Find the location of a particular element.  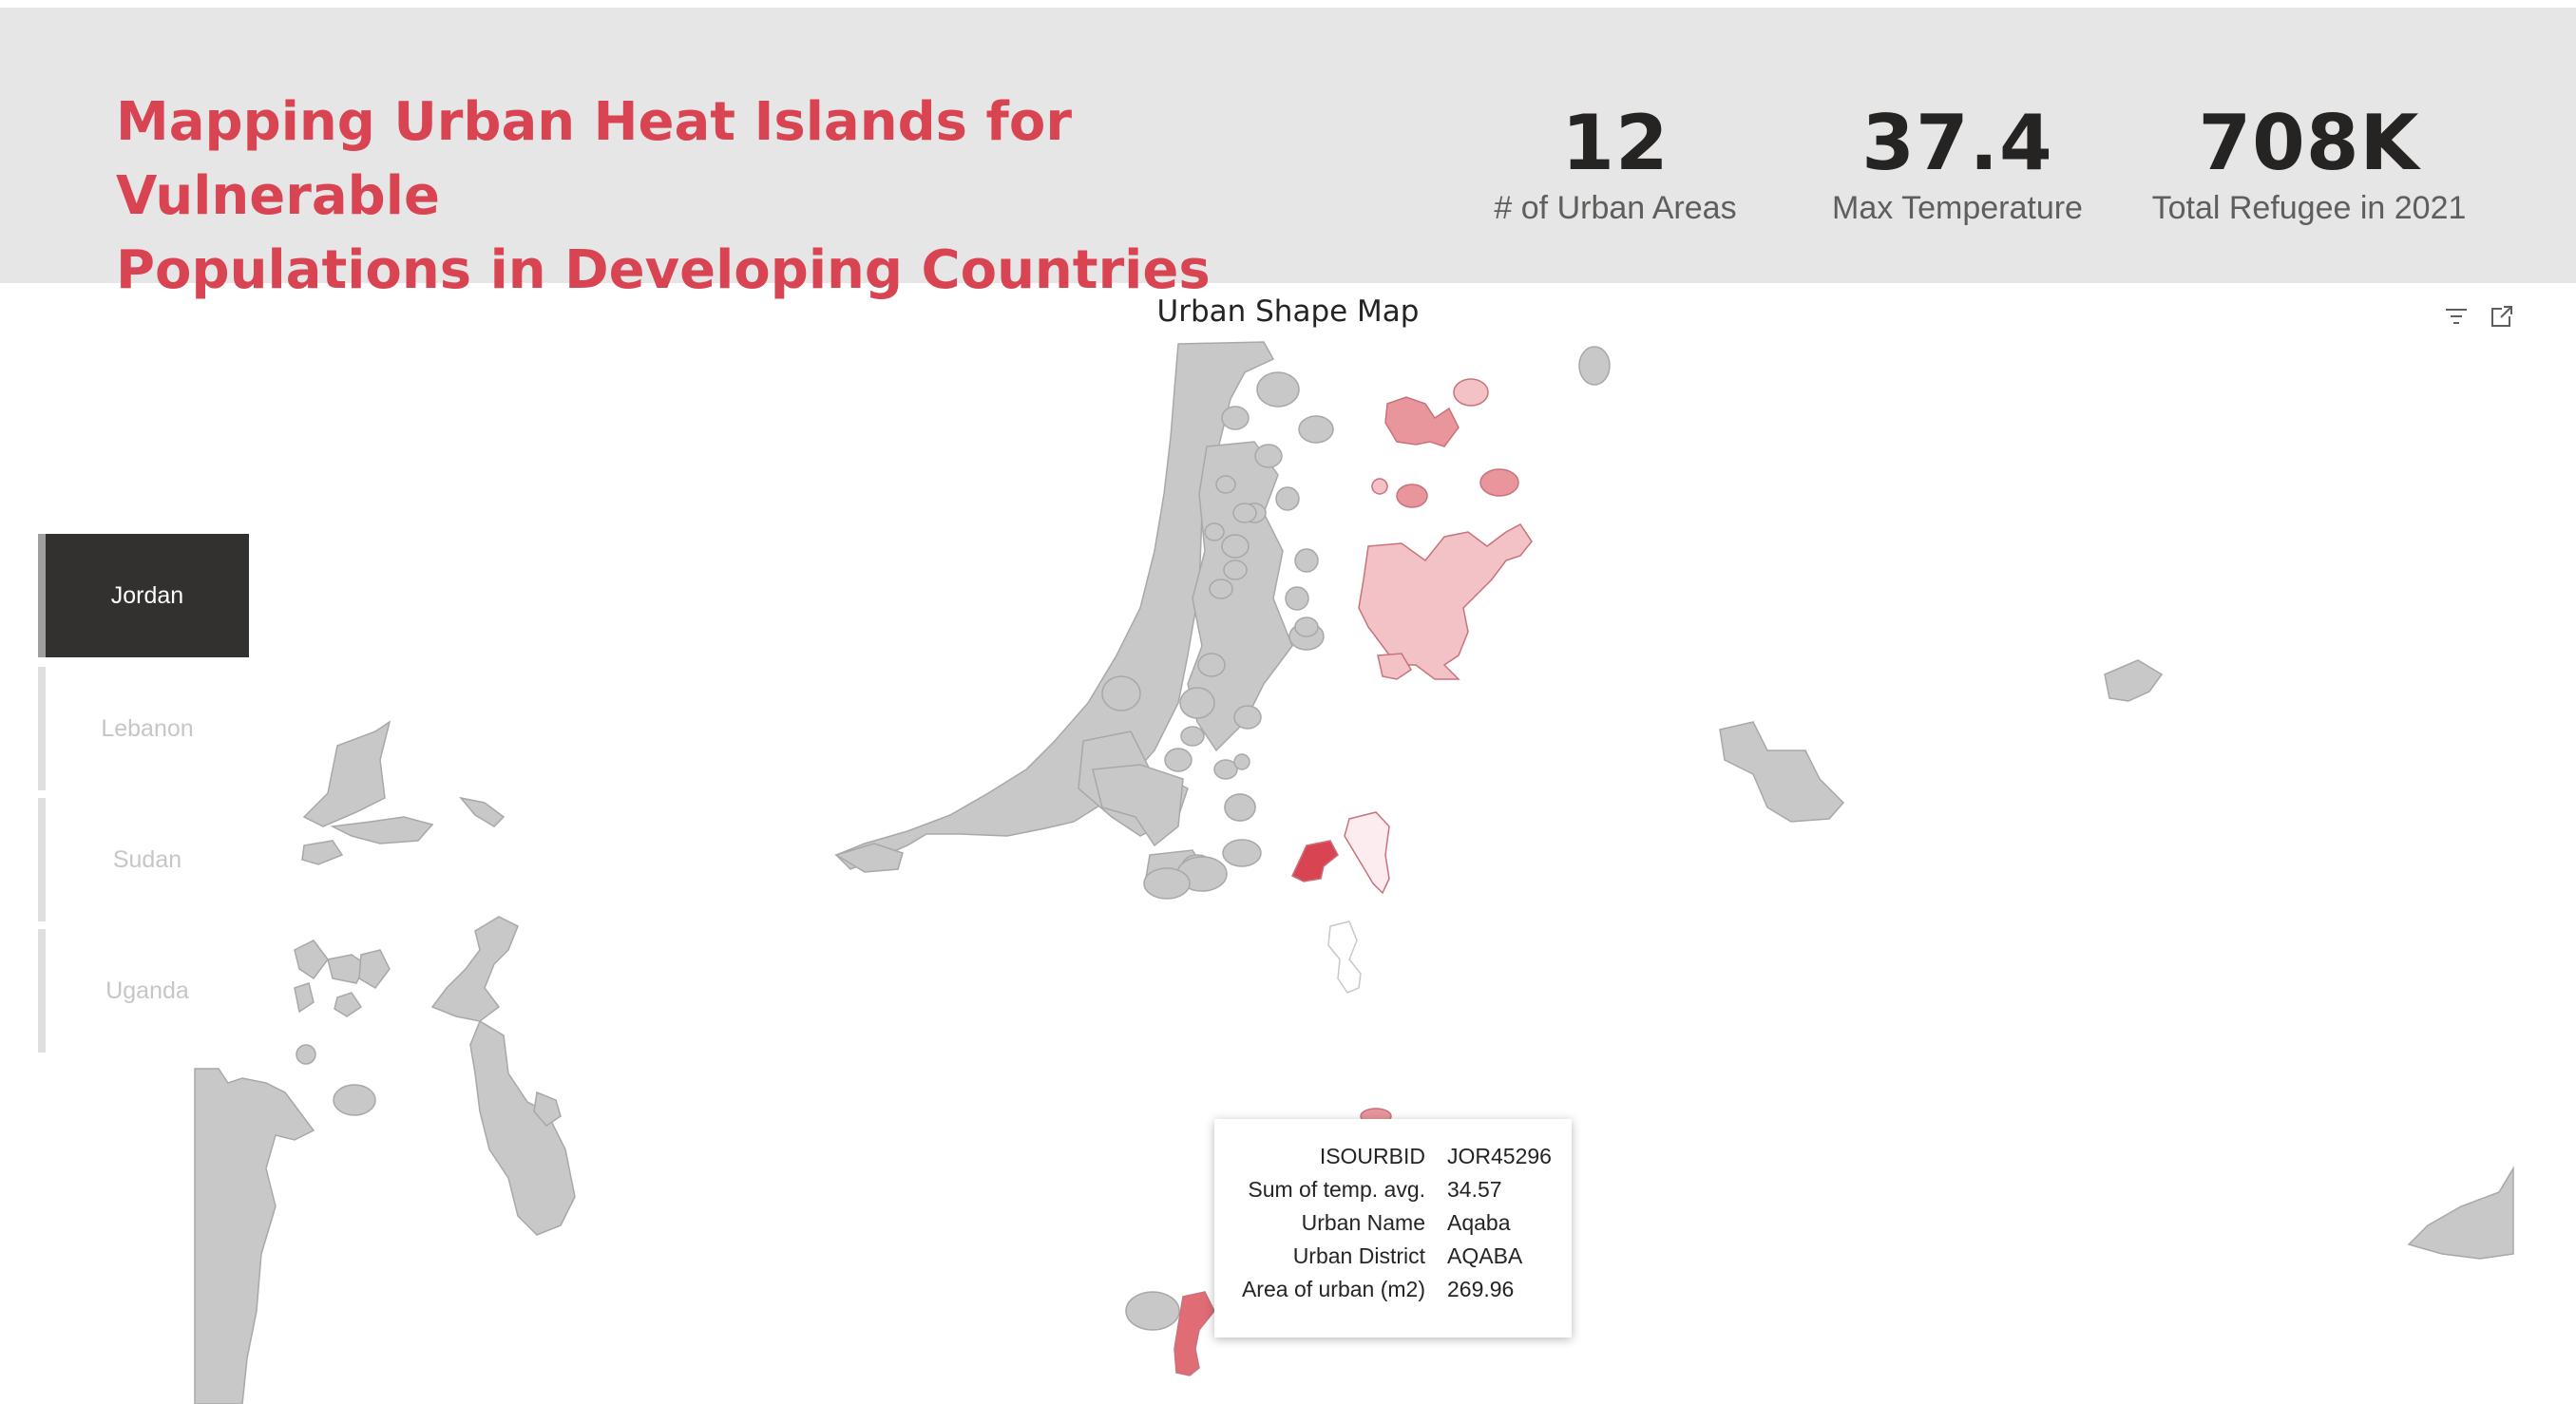

tooltip-value: JOR45296 is located at coordinates (1499, 1156).